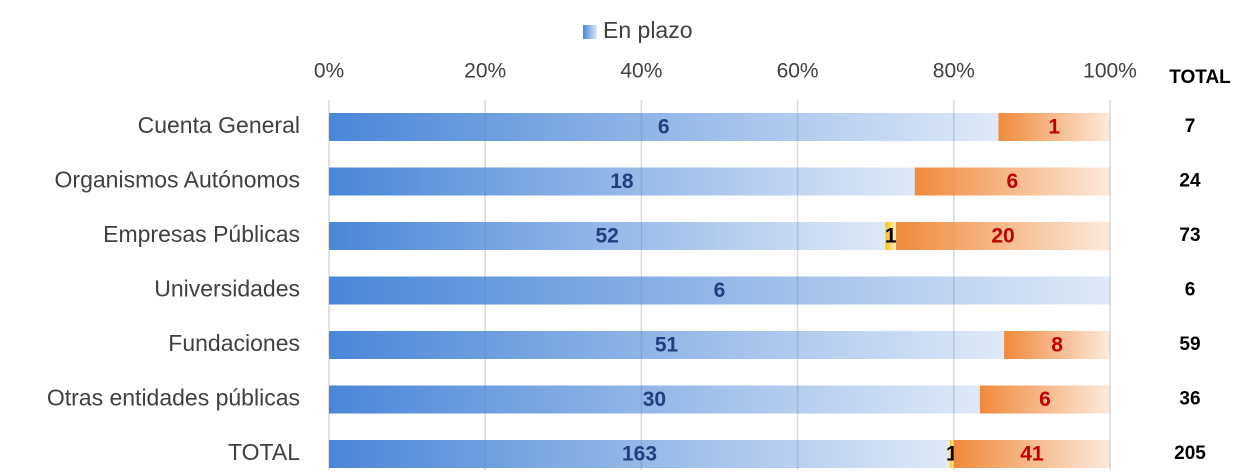  I want to click on y-tick-label: Universidades, so click(227, 289).